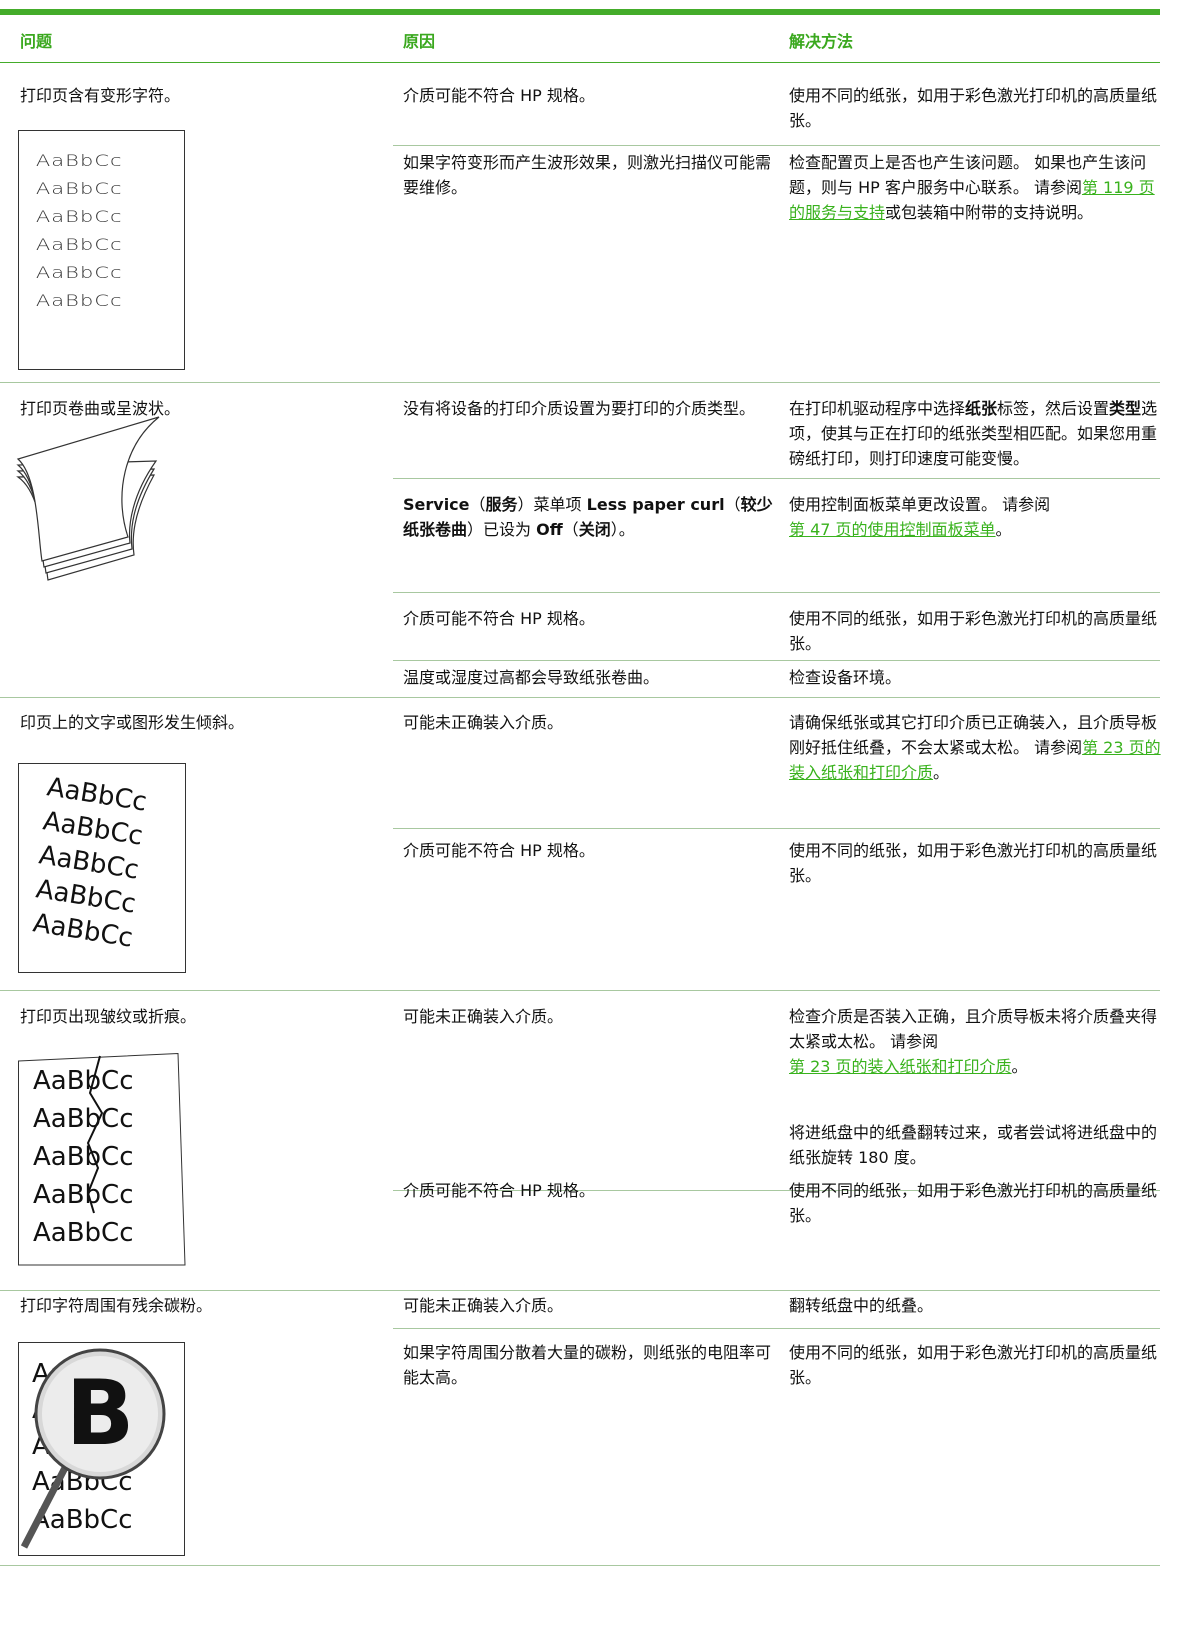 Image resolution: width=1201 pixels, height=1628 pixels. What do you see at coordinates (655, 504) in the screenshot?
I see `text: Less paper curl` at bounding box center [655, 504].